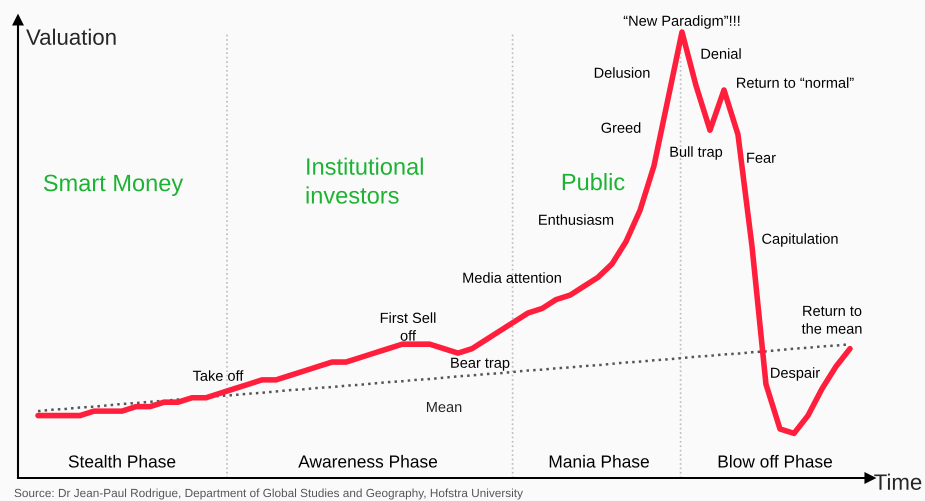  What do you see at coordinates (364, 181) in the screenshot?
I see `annotation: Institutional investors` at bounding box center [364, 181].